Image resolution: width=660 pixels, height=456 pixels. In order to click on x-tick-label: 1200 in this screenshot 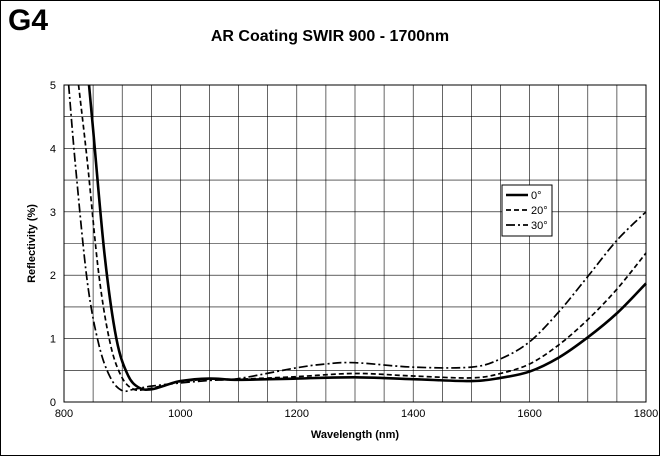, I will do `click(297, 414)`.